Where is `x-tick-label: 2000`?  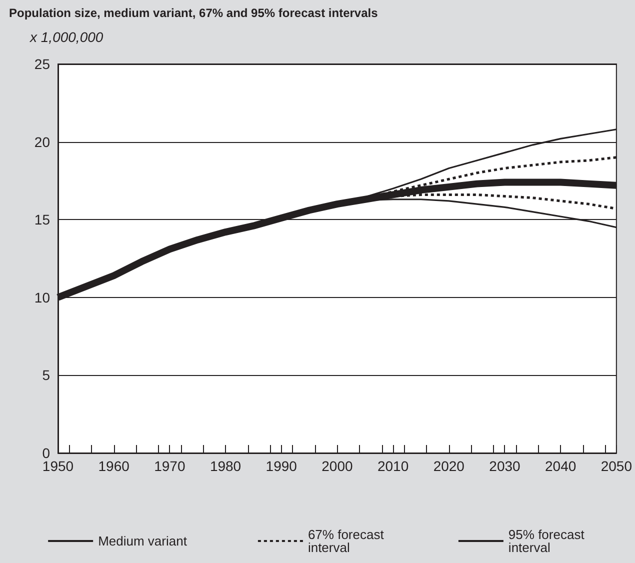 x-tick-label: 2000 is located at coordinates (337, 466).